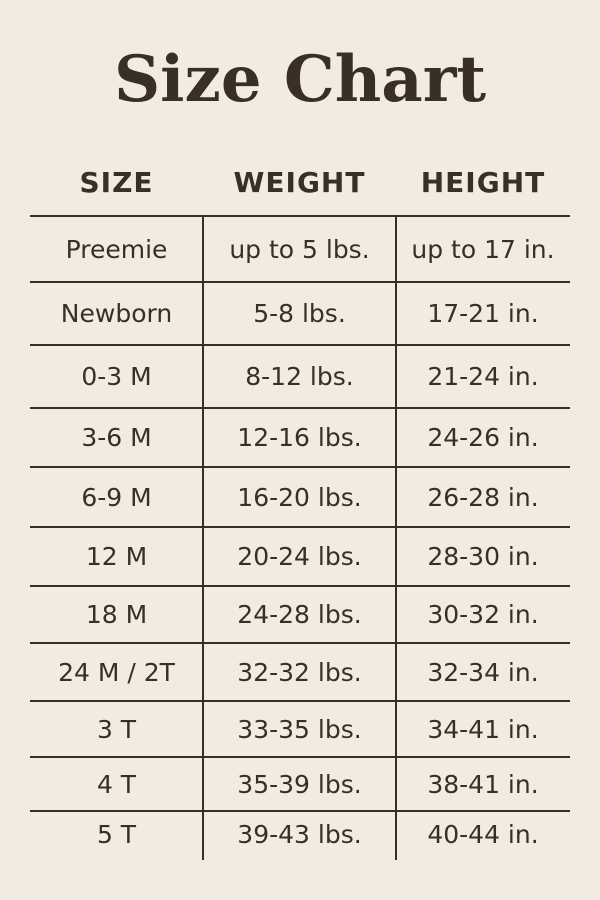 This screenshot has width=600, height=900. Describe the element at coordinates (483, 614) in the screenshot. I see `height-cell: 30-32 in.` at that location.